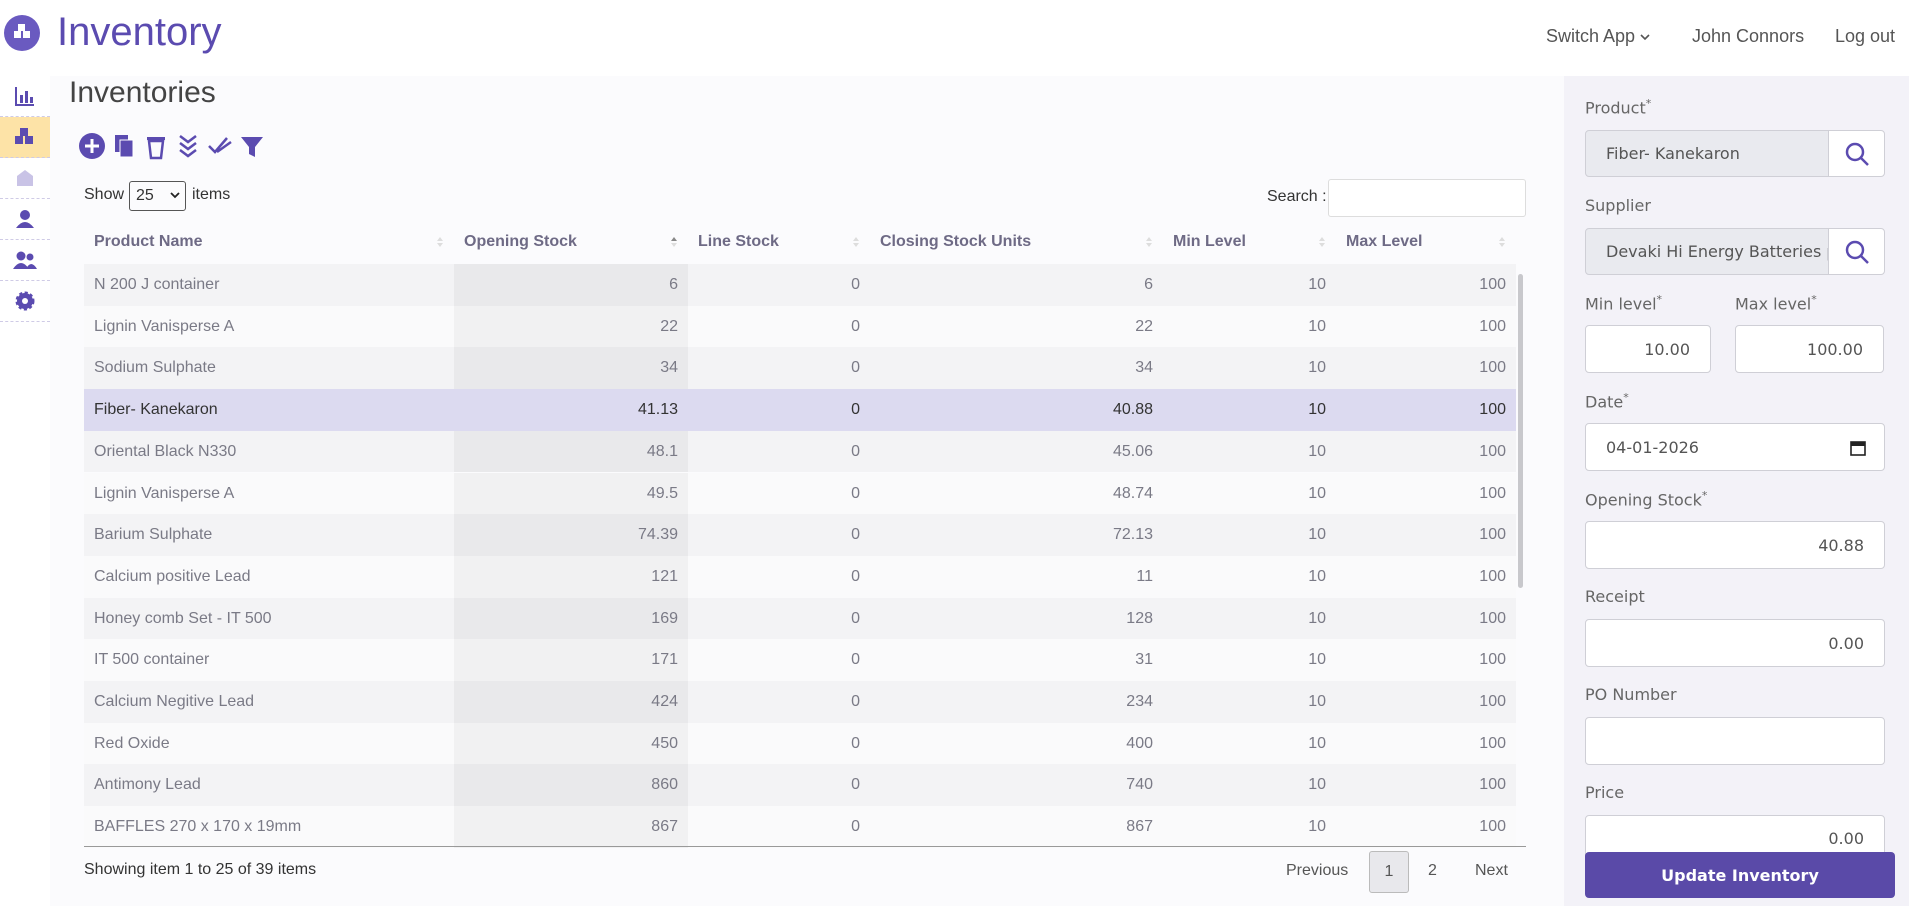 The image size is (1909, 906). Describe the element at coordinates (571, 242) in the screenshot. I see `column-header: Opening Stock` at that location.